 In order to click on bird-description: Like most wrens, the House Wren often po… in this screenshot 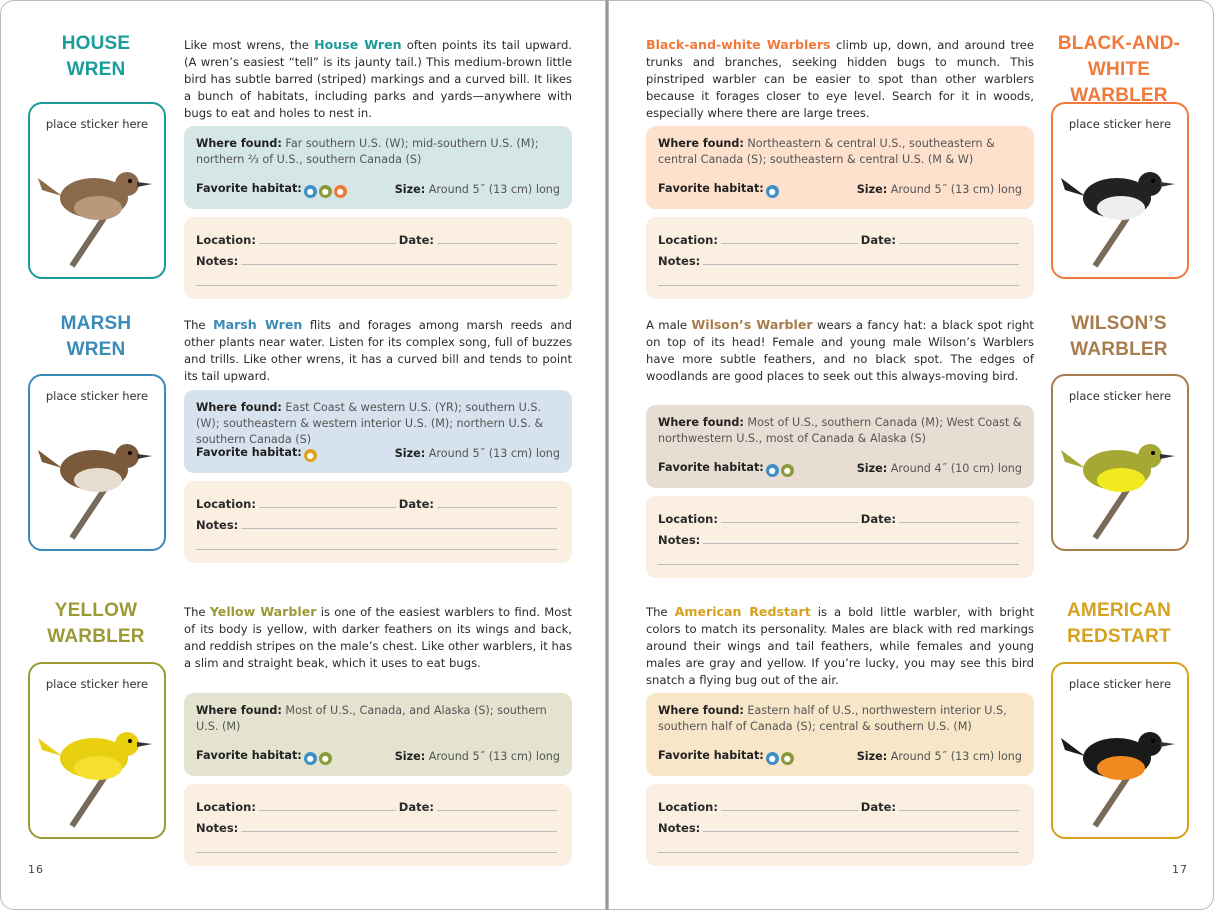, I will do `click(378, 79)`.